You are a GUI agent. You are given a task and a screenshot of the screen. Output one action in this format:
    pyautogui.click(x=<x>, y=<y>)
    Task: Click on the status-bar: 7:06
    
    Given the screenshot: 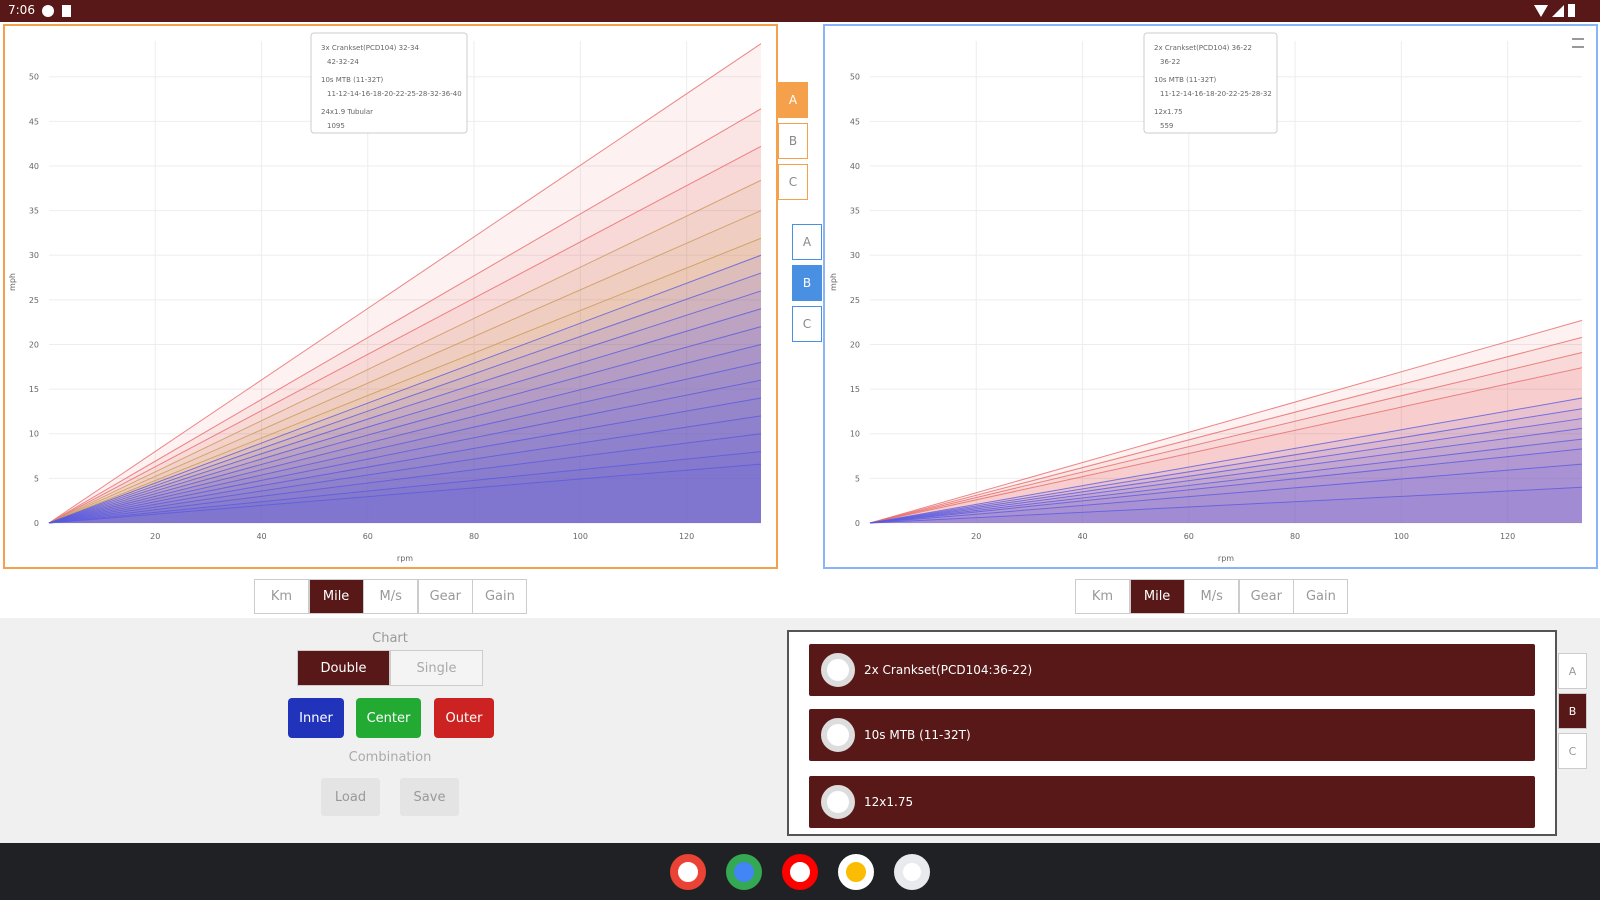 What is the action you would take?
    pyautogui.click(x=800, y=11)
    